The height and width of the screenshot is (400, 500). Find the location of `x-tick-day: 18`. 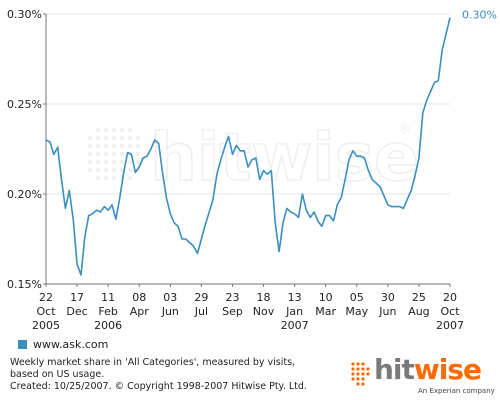

x-tick-day: 18 is located at coordinates (264, 297).